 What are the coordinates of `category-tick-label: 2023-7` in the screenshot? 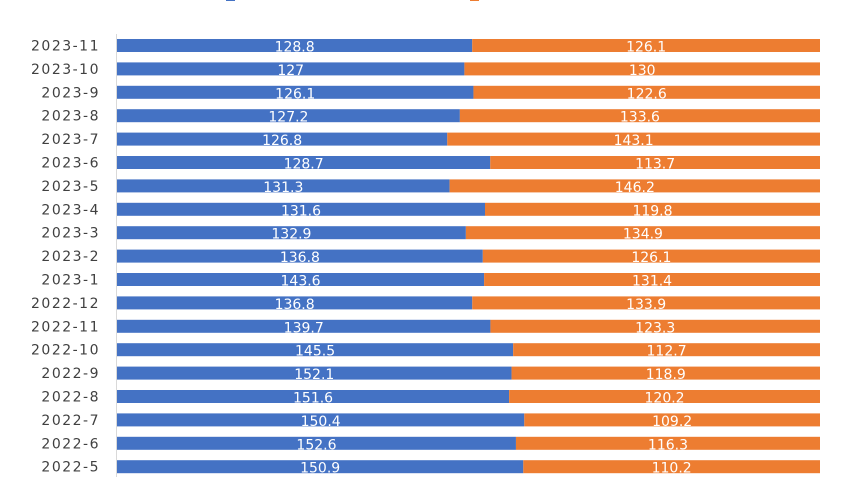 It's located at (70, 140).